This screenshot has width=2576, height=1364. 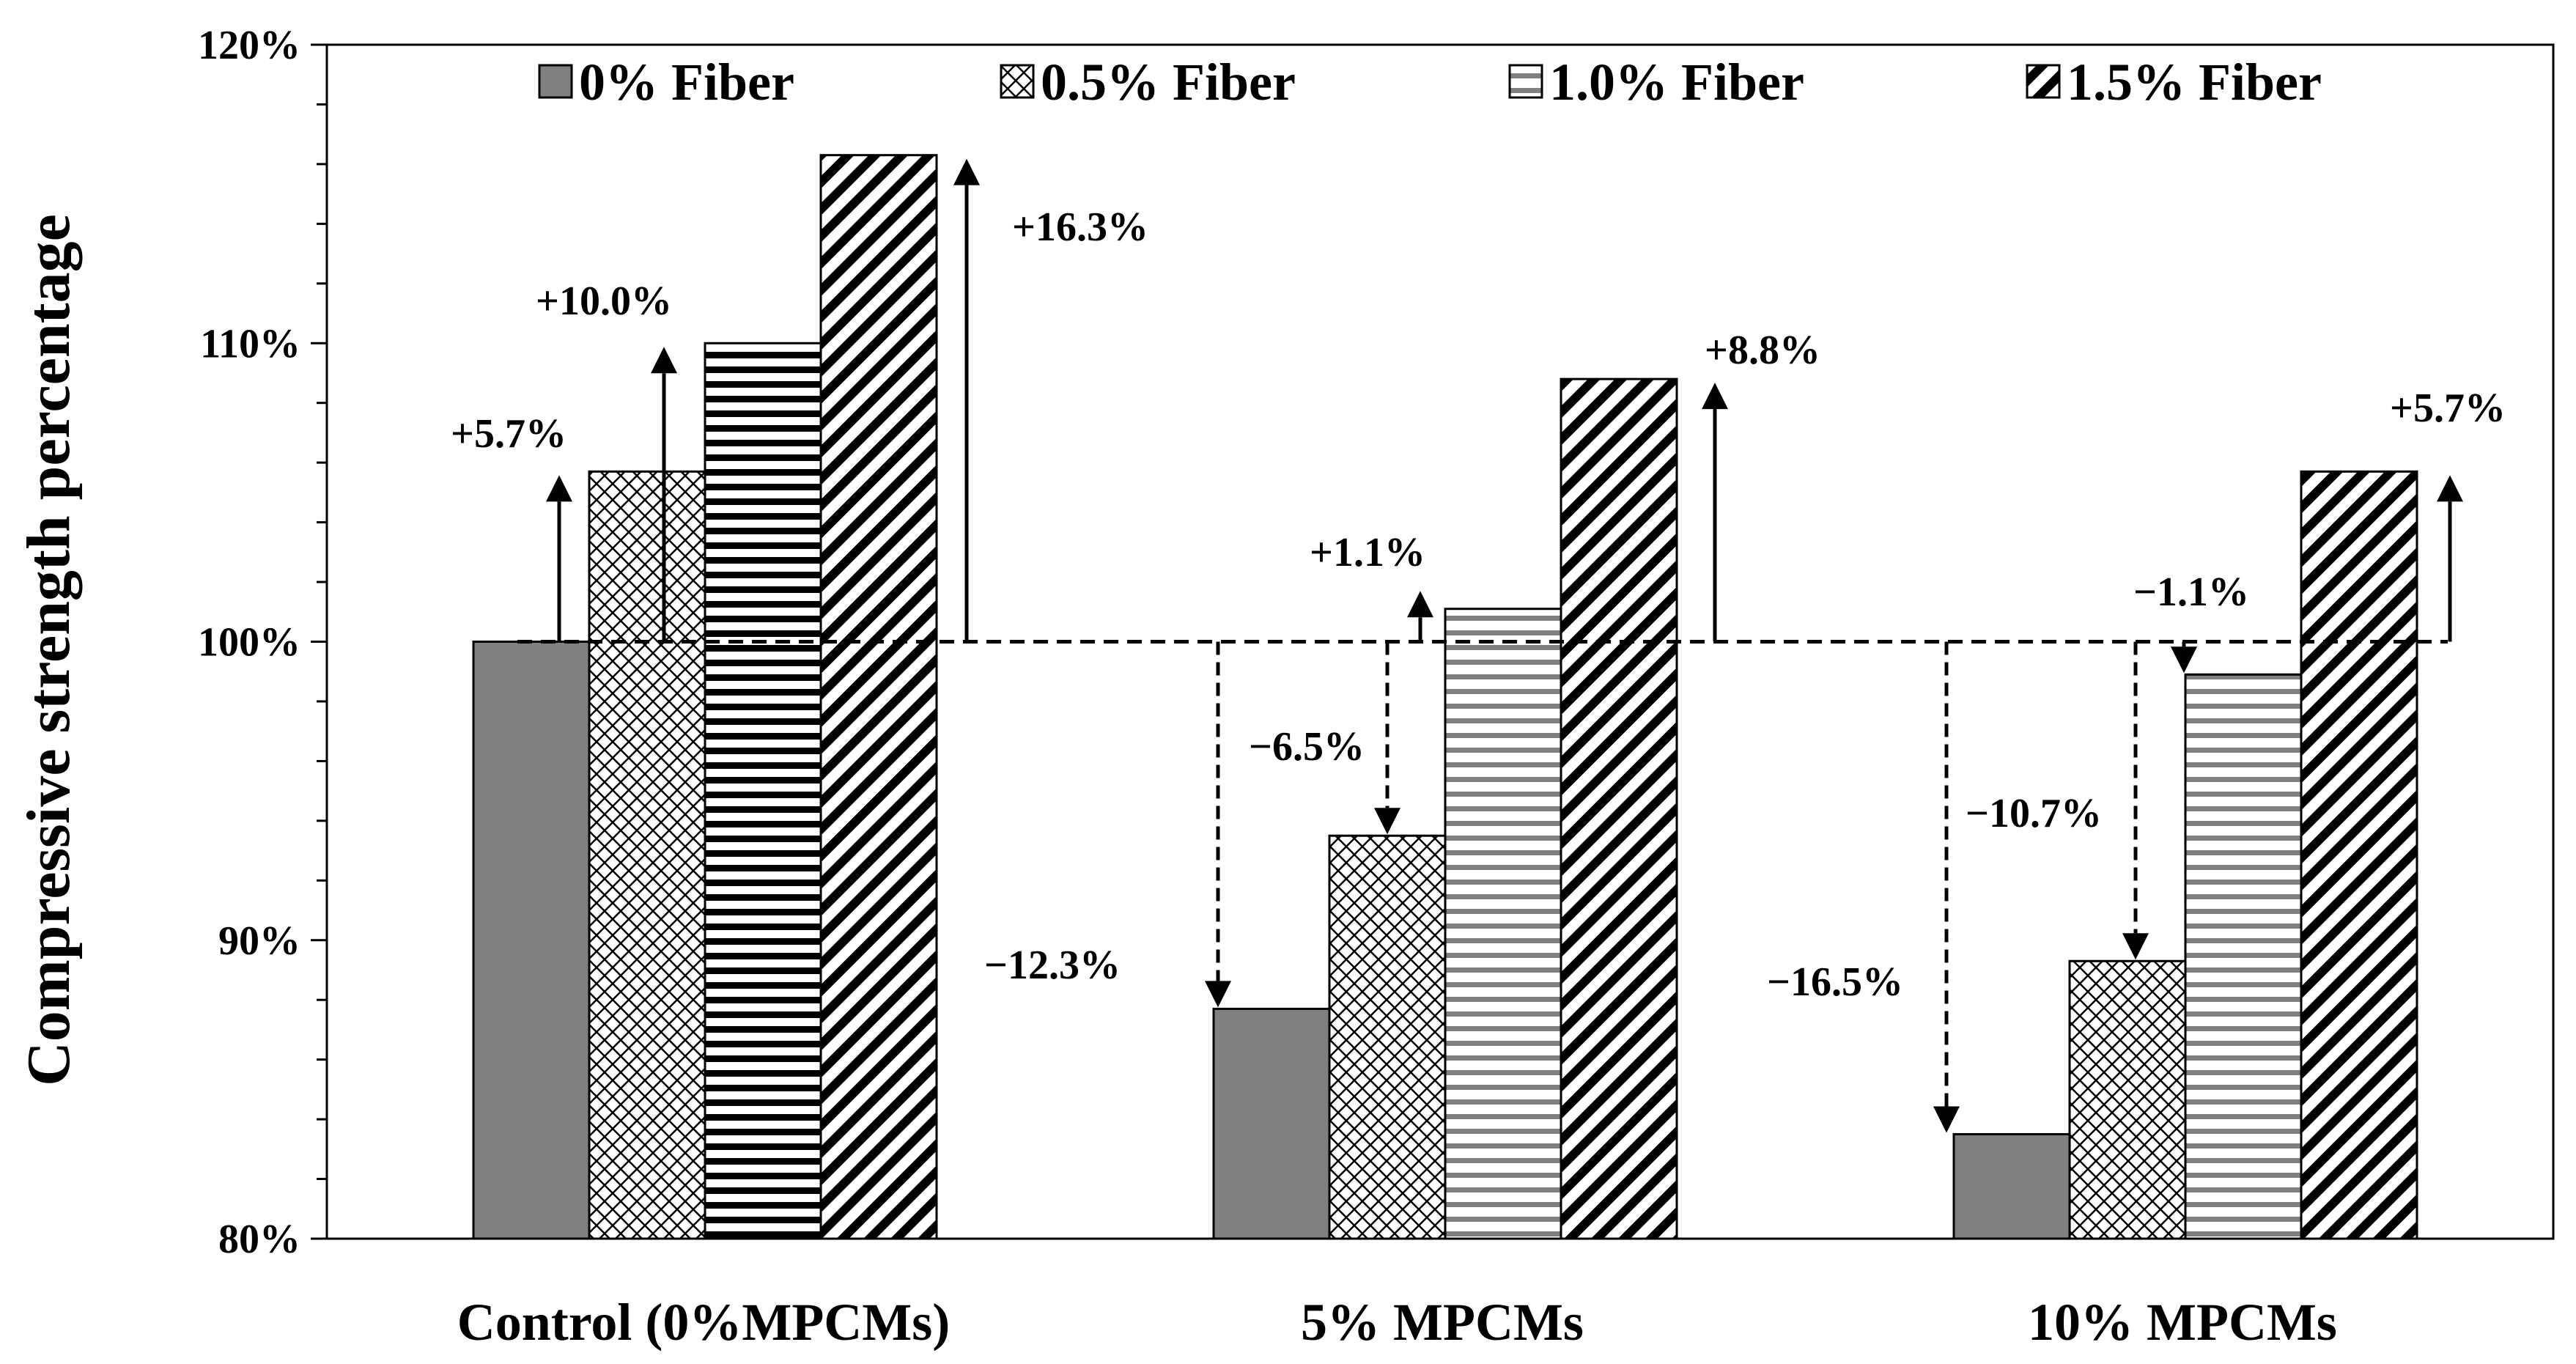 I want to click on legend-label: 0% Fiber, so click(x=686, y=82).